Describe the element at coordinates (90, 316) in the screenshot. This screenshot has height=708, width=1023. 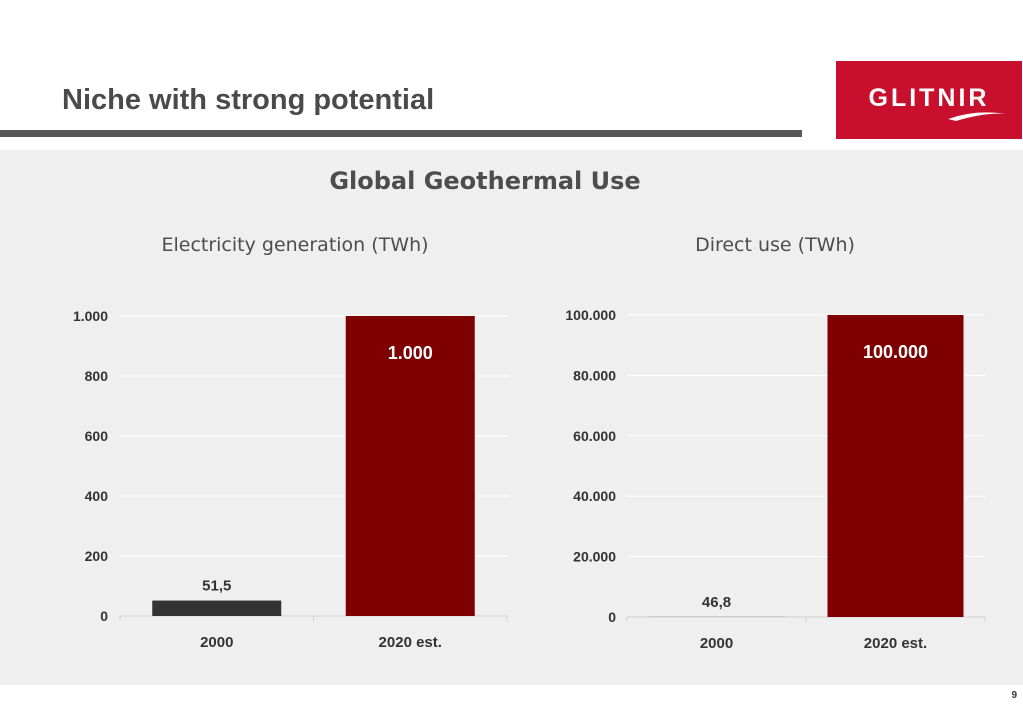
I see `electricity-y-tick-label: 1.000` at that location.